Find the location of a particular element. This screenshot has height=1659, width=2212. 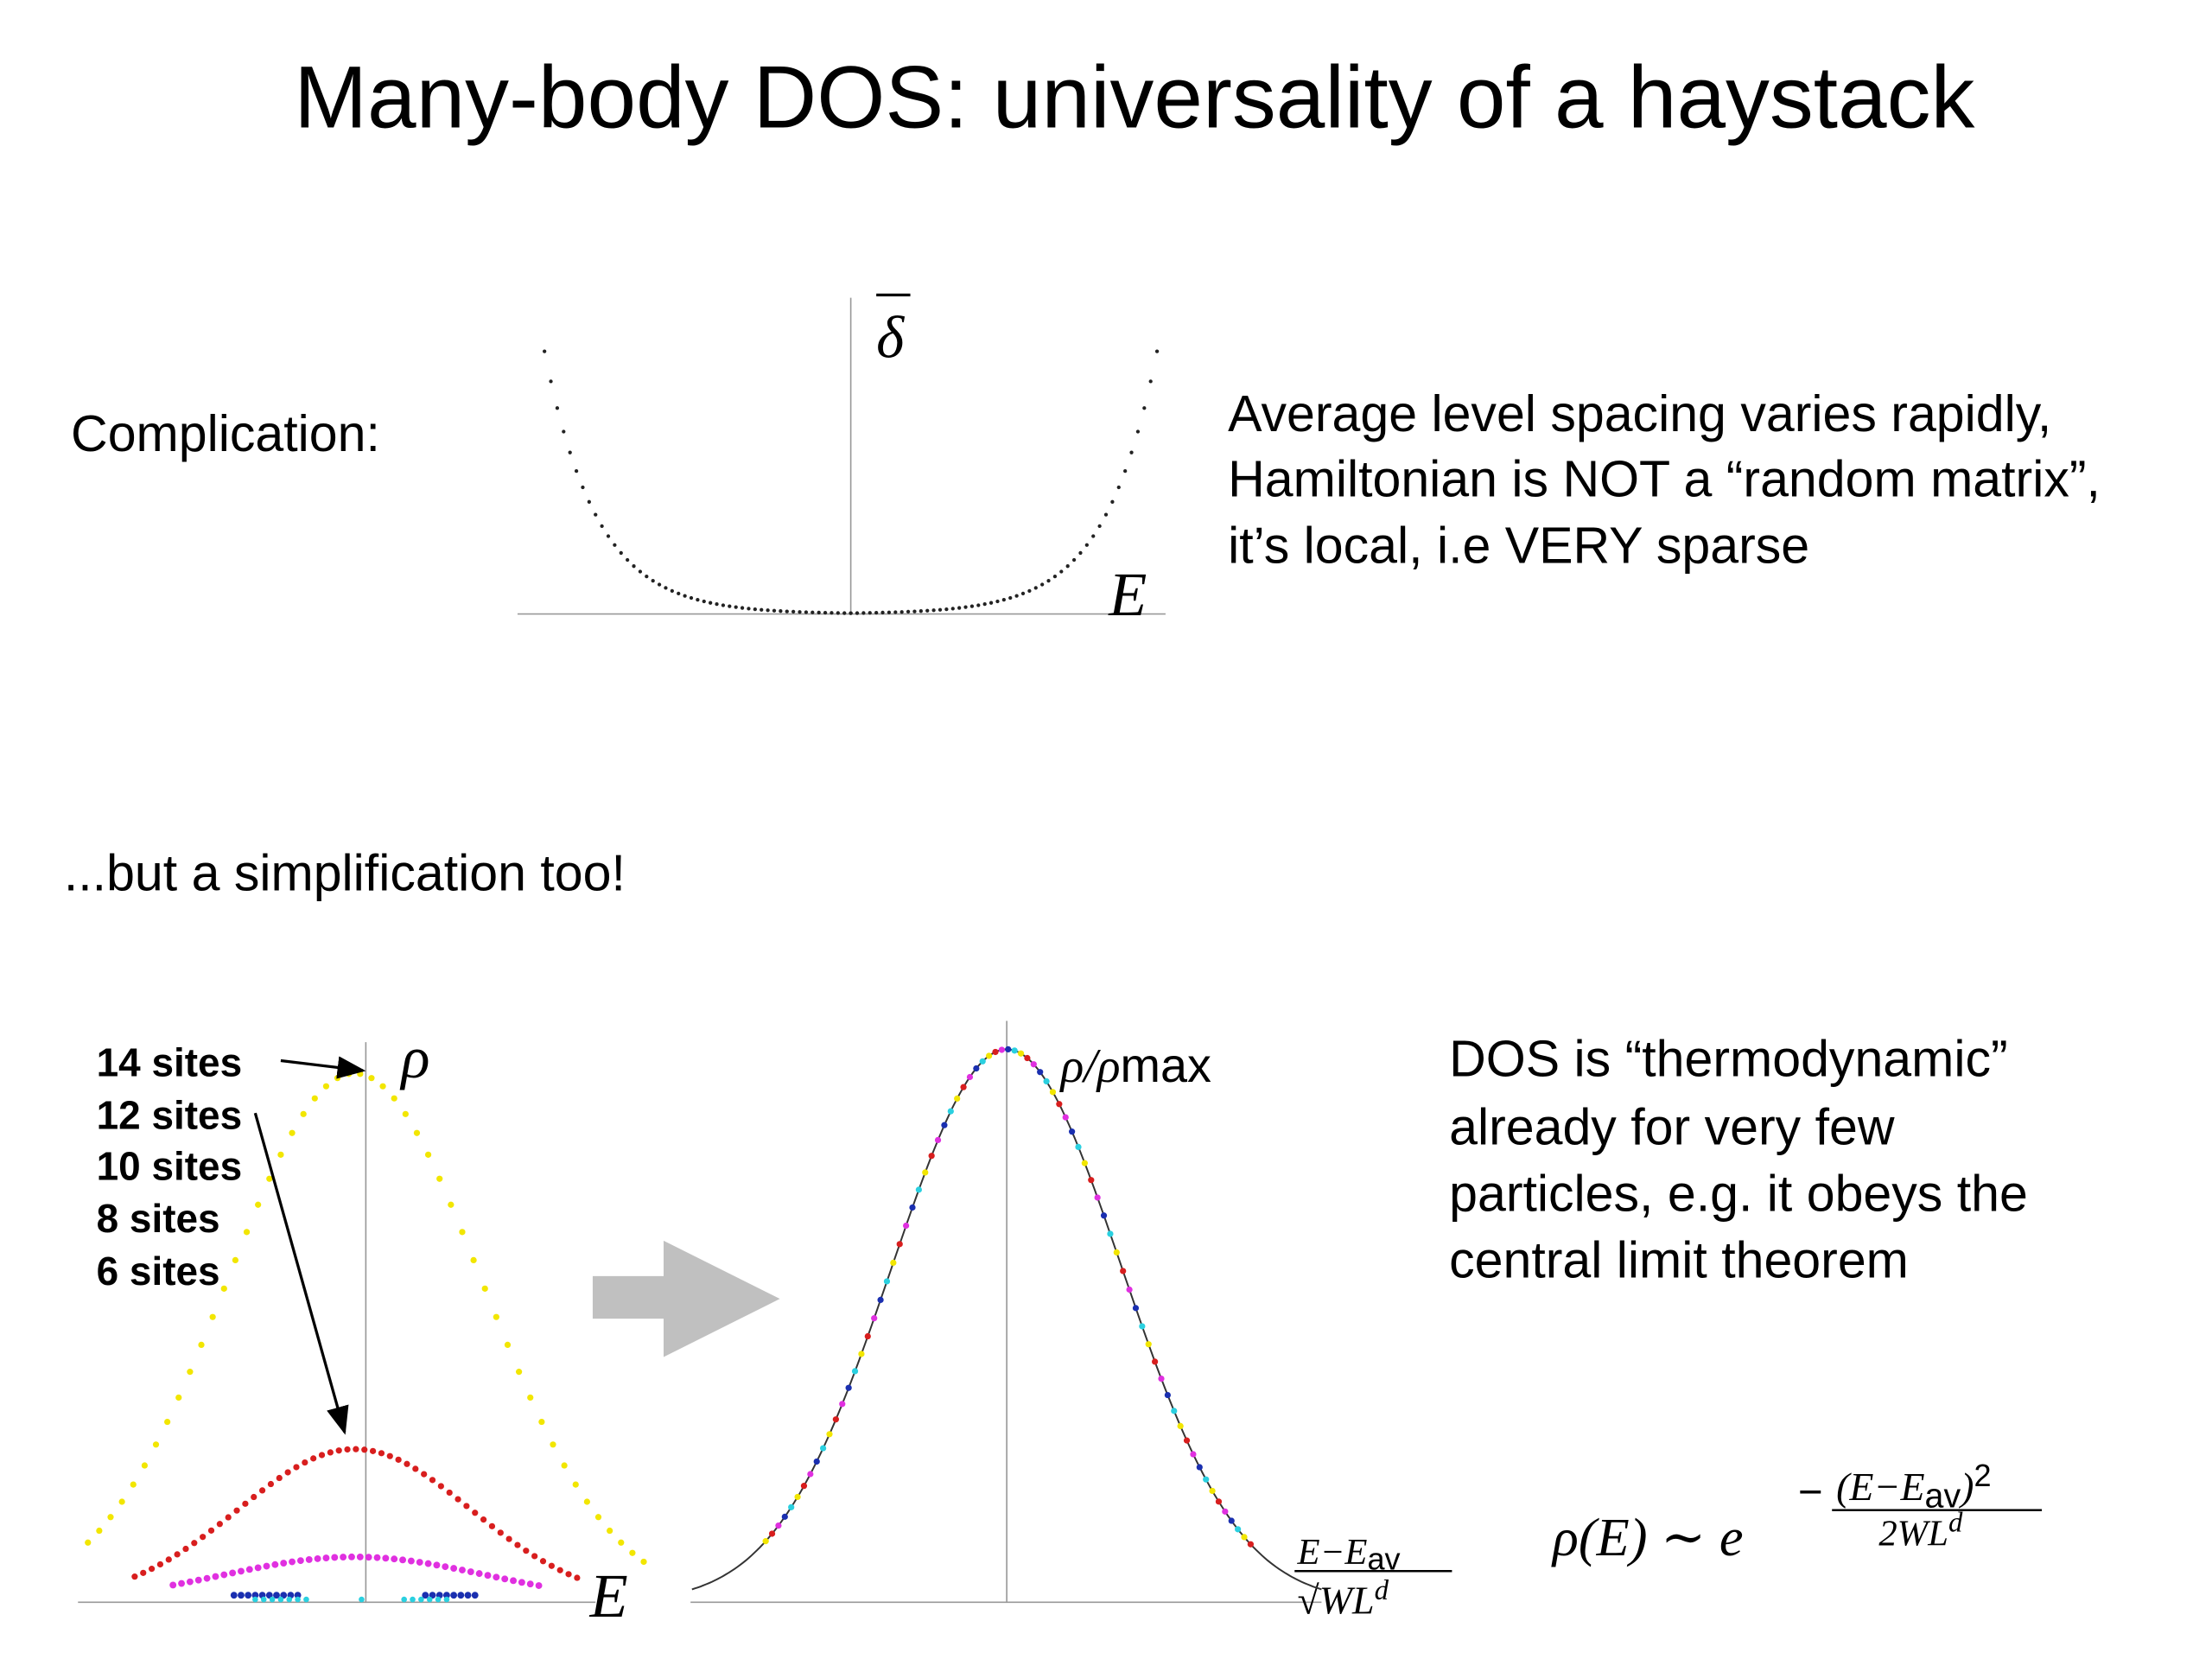

text-line: Average level spacing varies rapidly, is located at coordinates (1639, 413).